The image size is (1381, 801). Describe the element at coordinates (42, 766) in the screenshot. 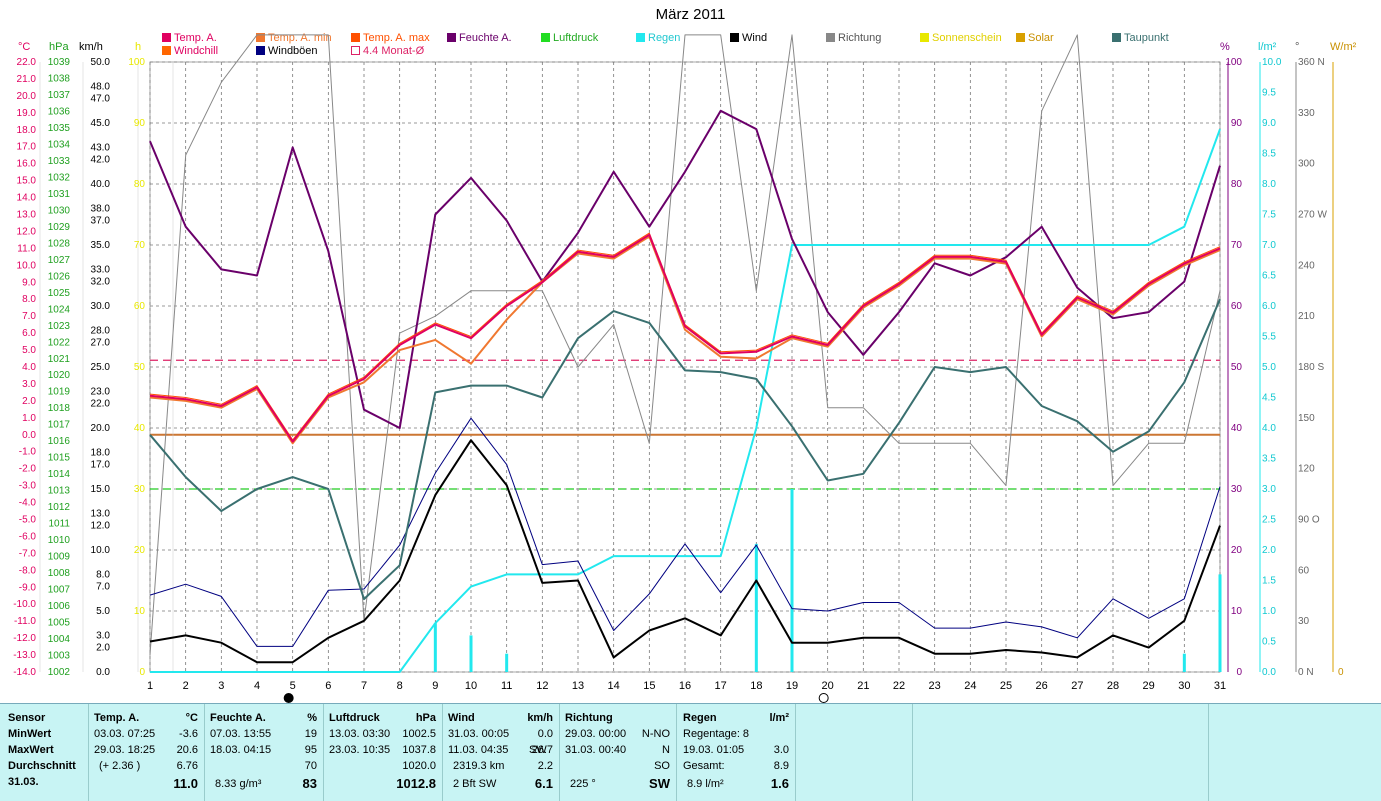

I see `panel-row-avg-label: Durchschnitt` at that location.